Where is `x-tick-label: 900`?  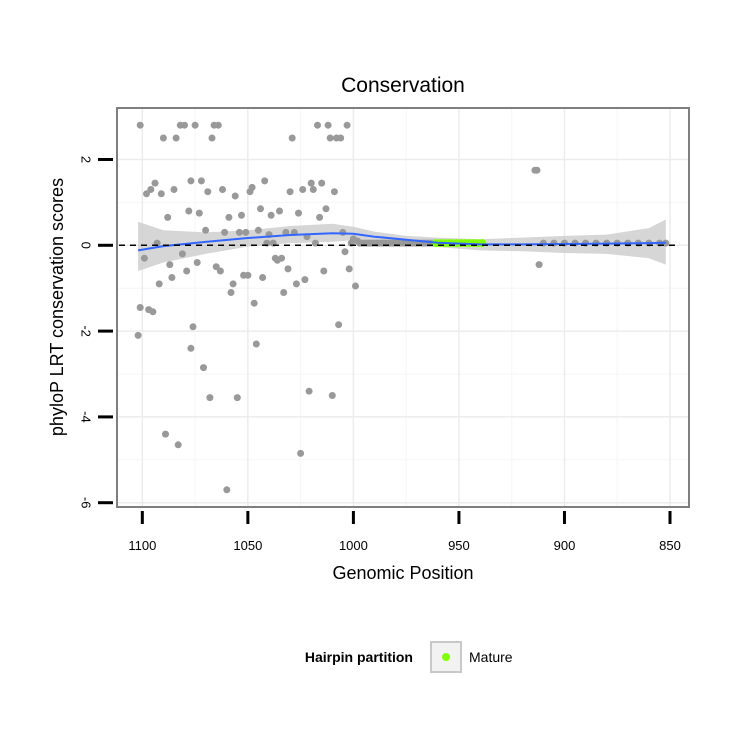 x-tick-label: 900 is located at coordinates (565, 545).